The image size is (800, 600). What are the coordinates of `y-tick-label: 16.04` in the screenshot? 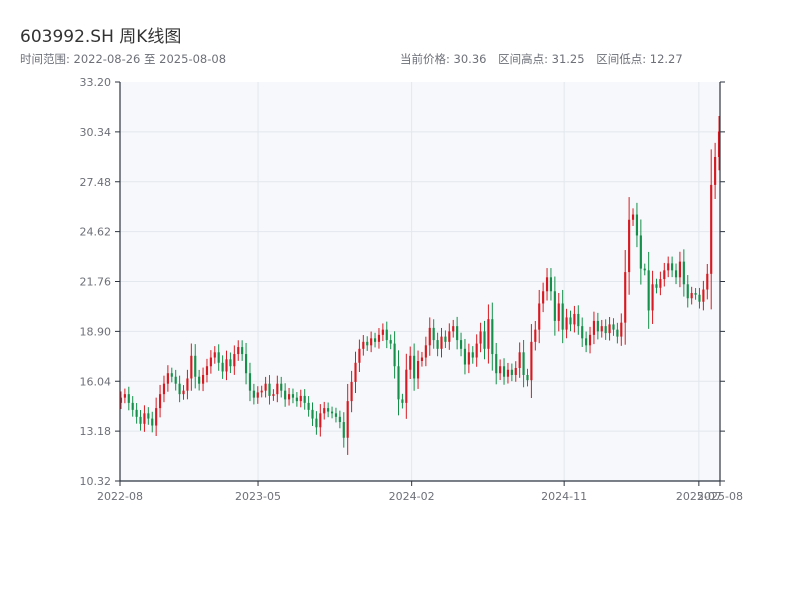 It's located at (96, 381).